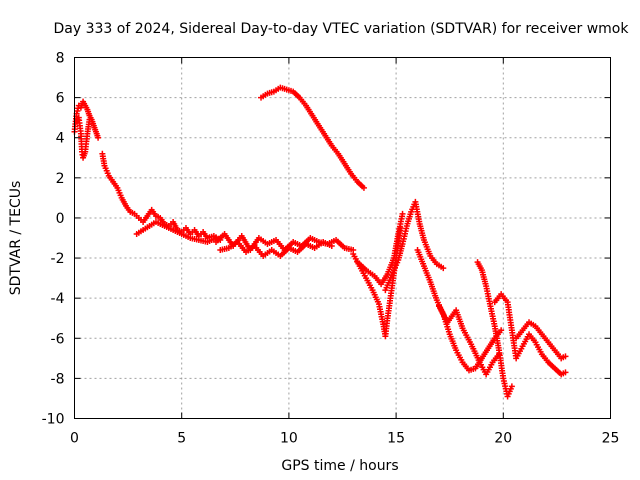 This screenshot has width=640, height=480. I want to click on y-tick-label: 2, so click(60, 179).